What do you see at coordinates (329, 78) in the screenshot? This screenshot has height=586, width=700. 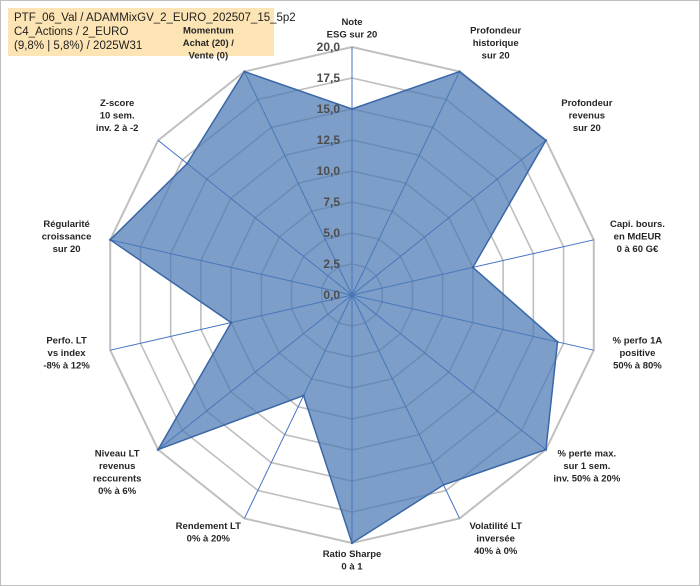 I see `tick-label-7: 17,5` at bounding box center [329, 78].